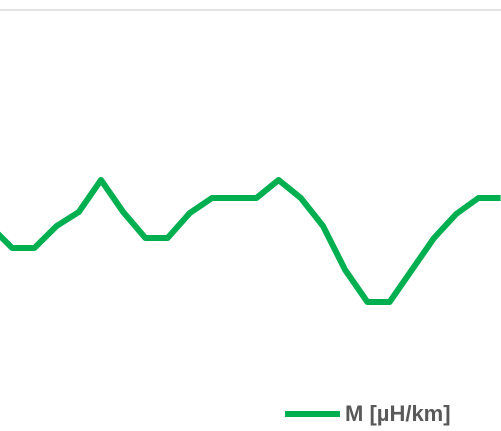 Image resolution: width=501 pixels, height=431 pixels. Describe the element at coordinates (398, 413) in the screenshot. I see `legend-label: M [µH/km]` at that location.